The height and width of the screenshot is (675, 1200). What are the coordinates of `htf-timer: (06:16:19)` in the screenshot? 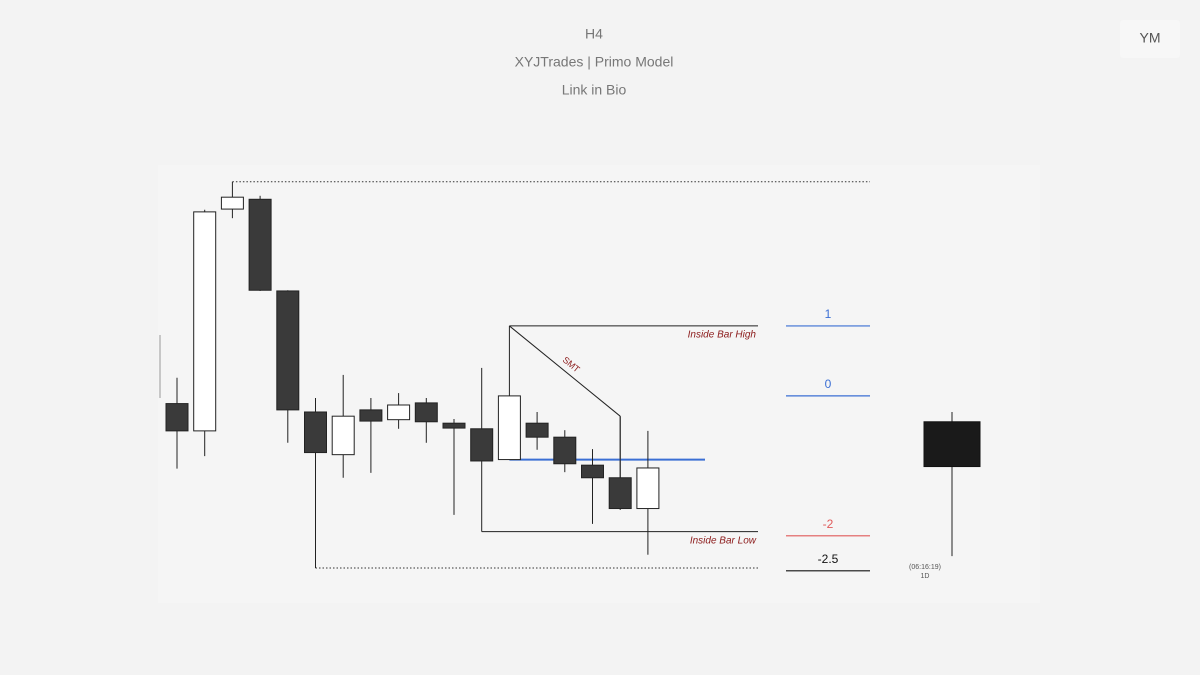 It's located at (925, 567).